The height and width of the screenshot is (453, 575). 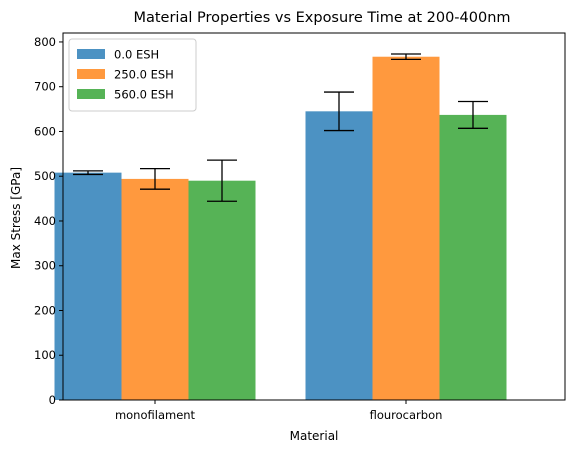 What do you see at coordinates (144, 95) in the screenshot?
I see `legend-label-3: 560.0 ESH` at bounding box center [144, 95].